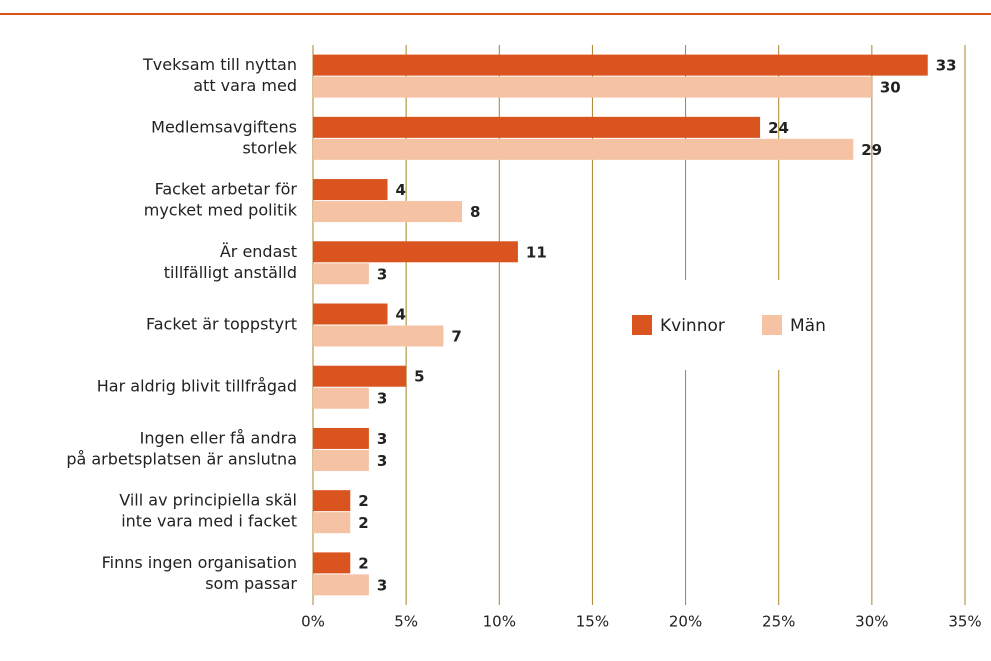  Describe the element at coordinates (685, 622) in the screenshot. I see `x-tick-label: 20%` at that location.